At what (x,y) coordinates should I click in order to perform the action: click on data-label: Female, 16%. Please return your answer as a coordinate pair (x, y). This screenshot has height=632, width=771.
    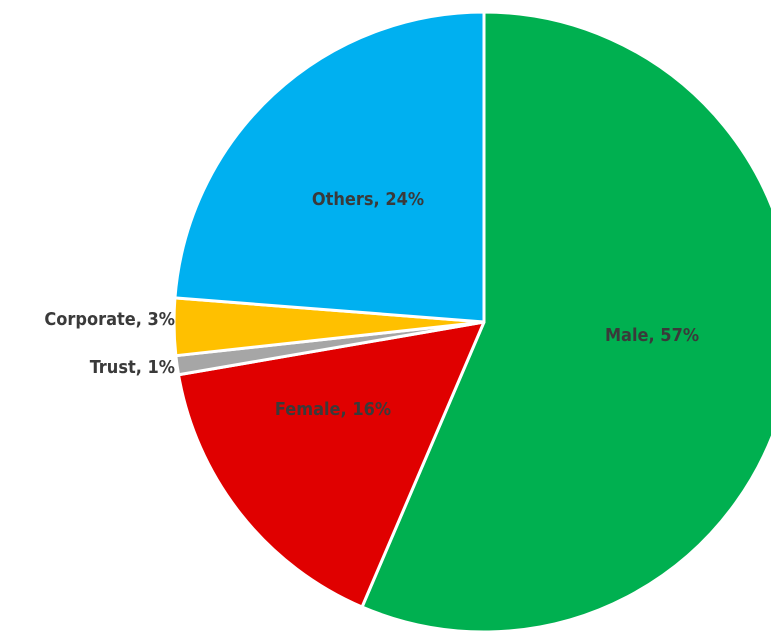
    Looking at the image, I should click on (333, 409).